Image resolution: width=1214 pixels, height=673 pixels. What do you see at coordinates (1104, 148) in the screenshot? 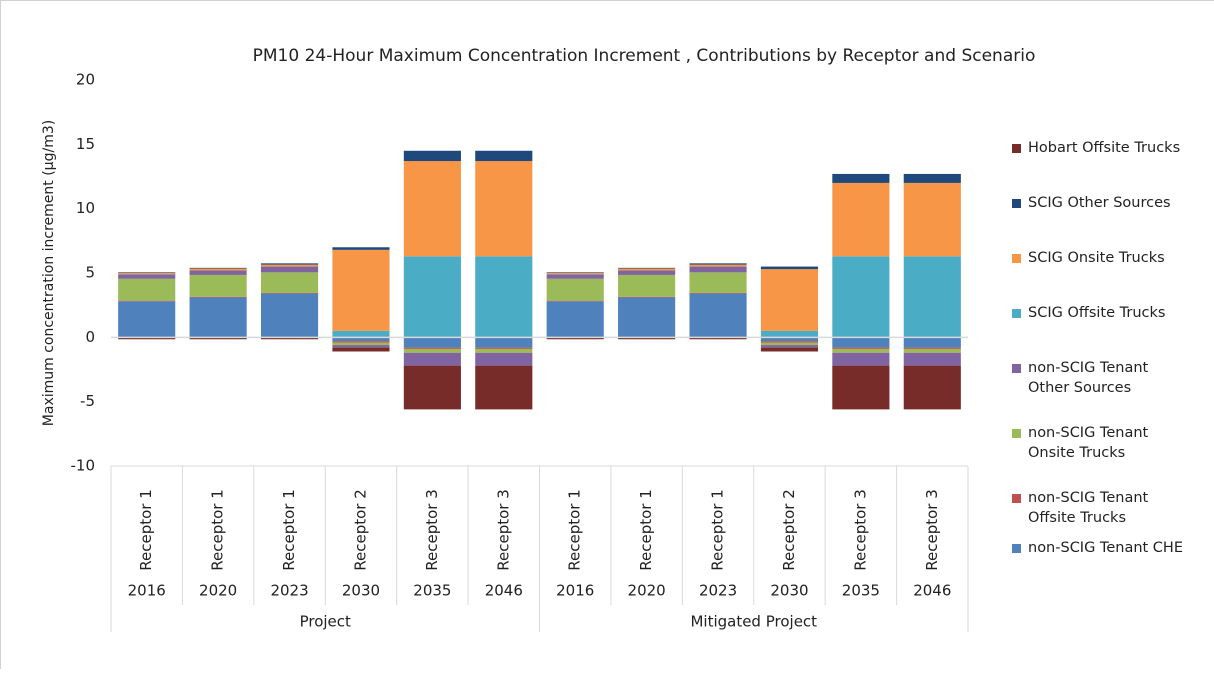
I see `legend-label: Hobart Offsite Trucks` at bounding box center [1104, 148].